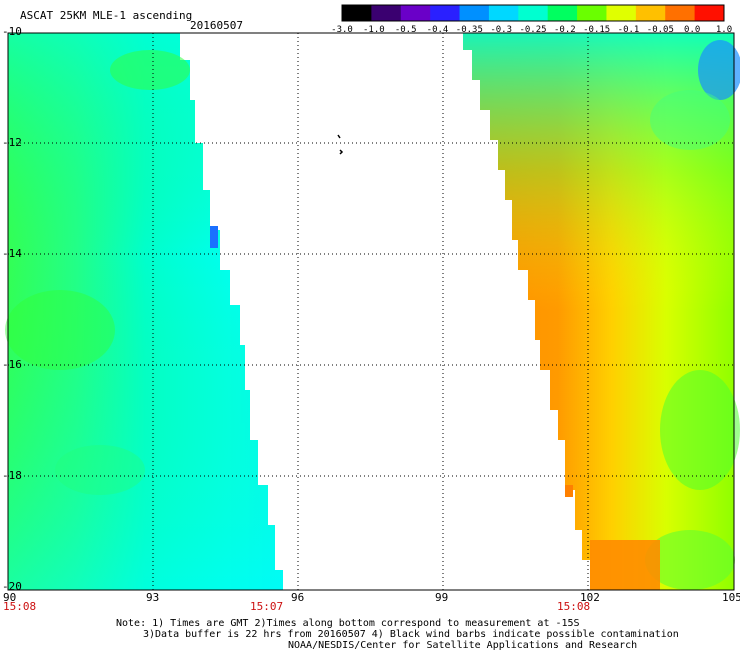 The image size is (740, 652). What do you see at coordinates (532, 30) in the screenshot?
I see `colorbar-tick-label: -0.25` at bounding box center [532, 30].